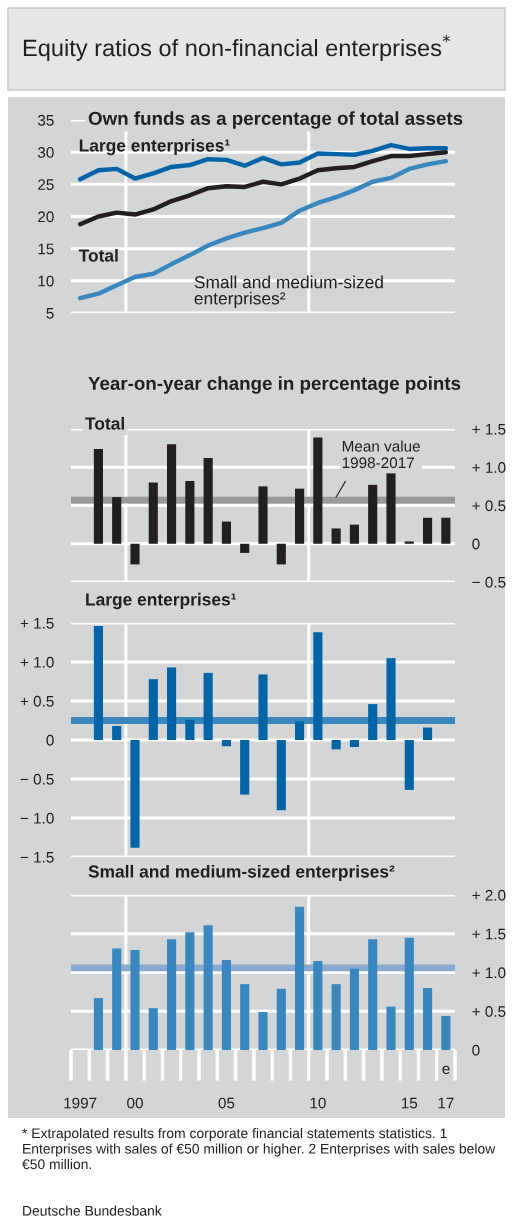 The image size is (513, 1225). Describe the element at coordinates (46, 217) in the screenshot. I see `y-tick-label: 20` at that location.